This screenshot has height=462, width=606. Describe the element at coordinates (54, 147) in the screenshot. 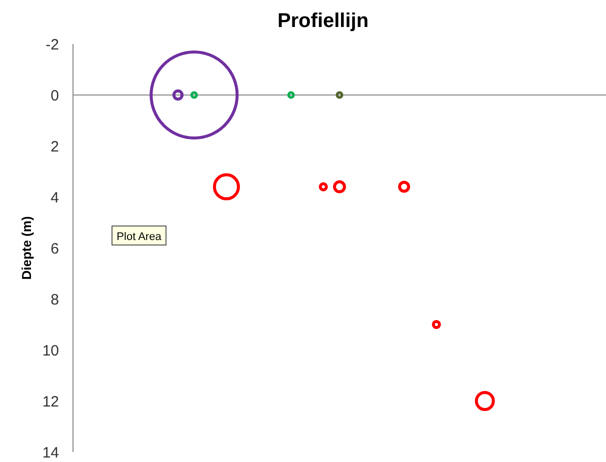

I see `y-tick-label: 2` at that location.